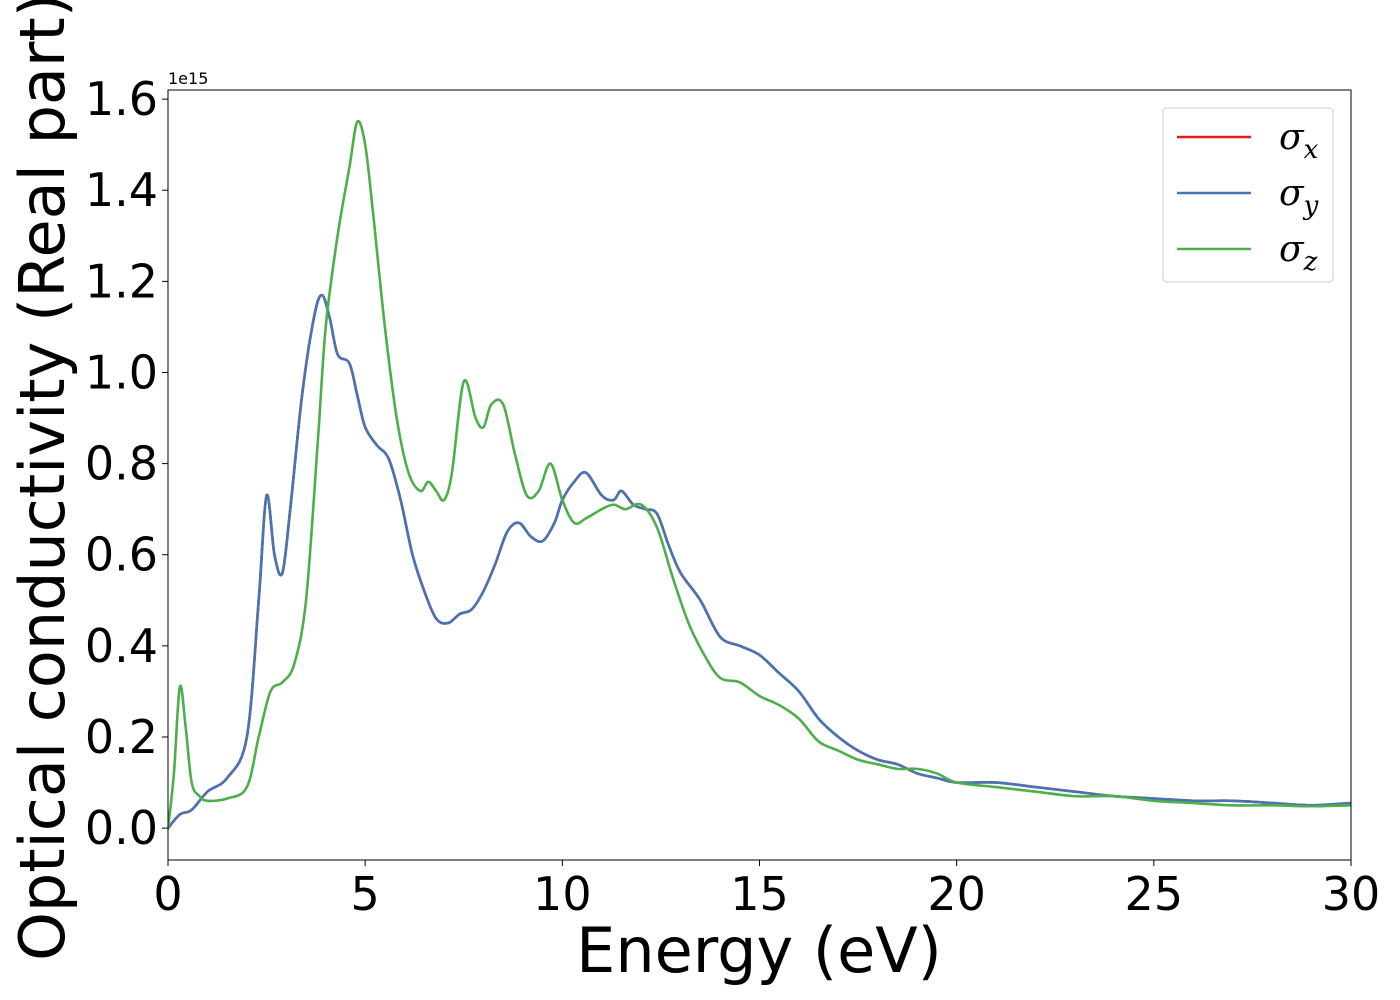 Image resolution: width=1400 pixels, height=1000 pixels. Describe the element at coordinates (1351, 894) in the screenshot. I see `x-tick-label: 30` at that location.